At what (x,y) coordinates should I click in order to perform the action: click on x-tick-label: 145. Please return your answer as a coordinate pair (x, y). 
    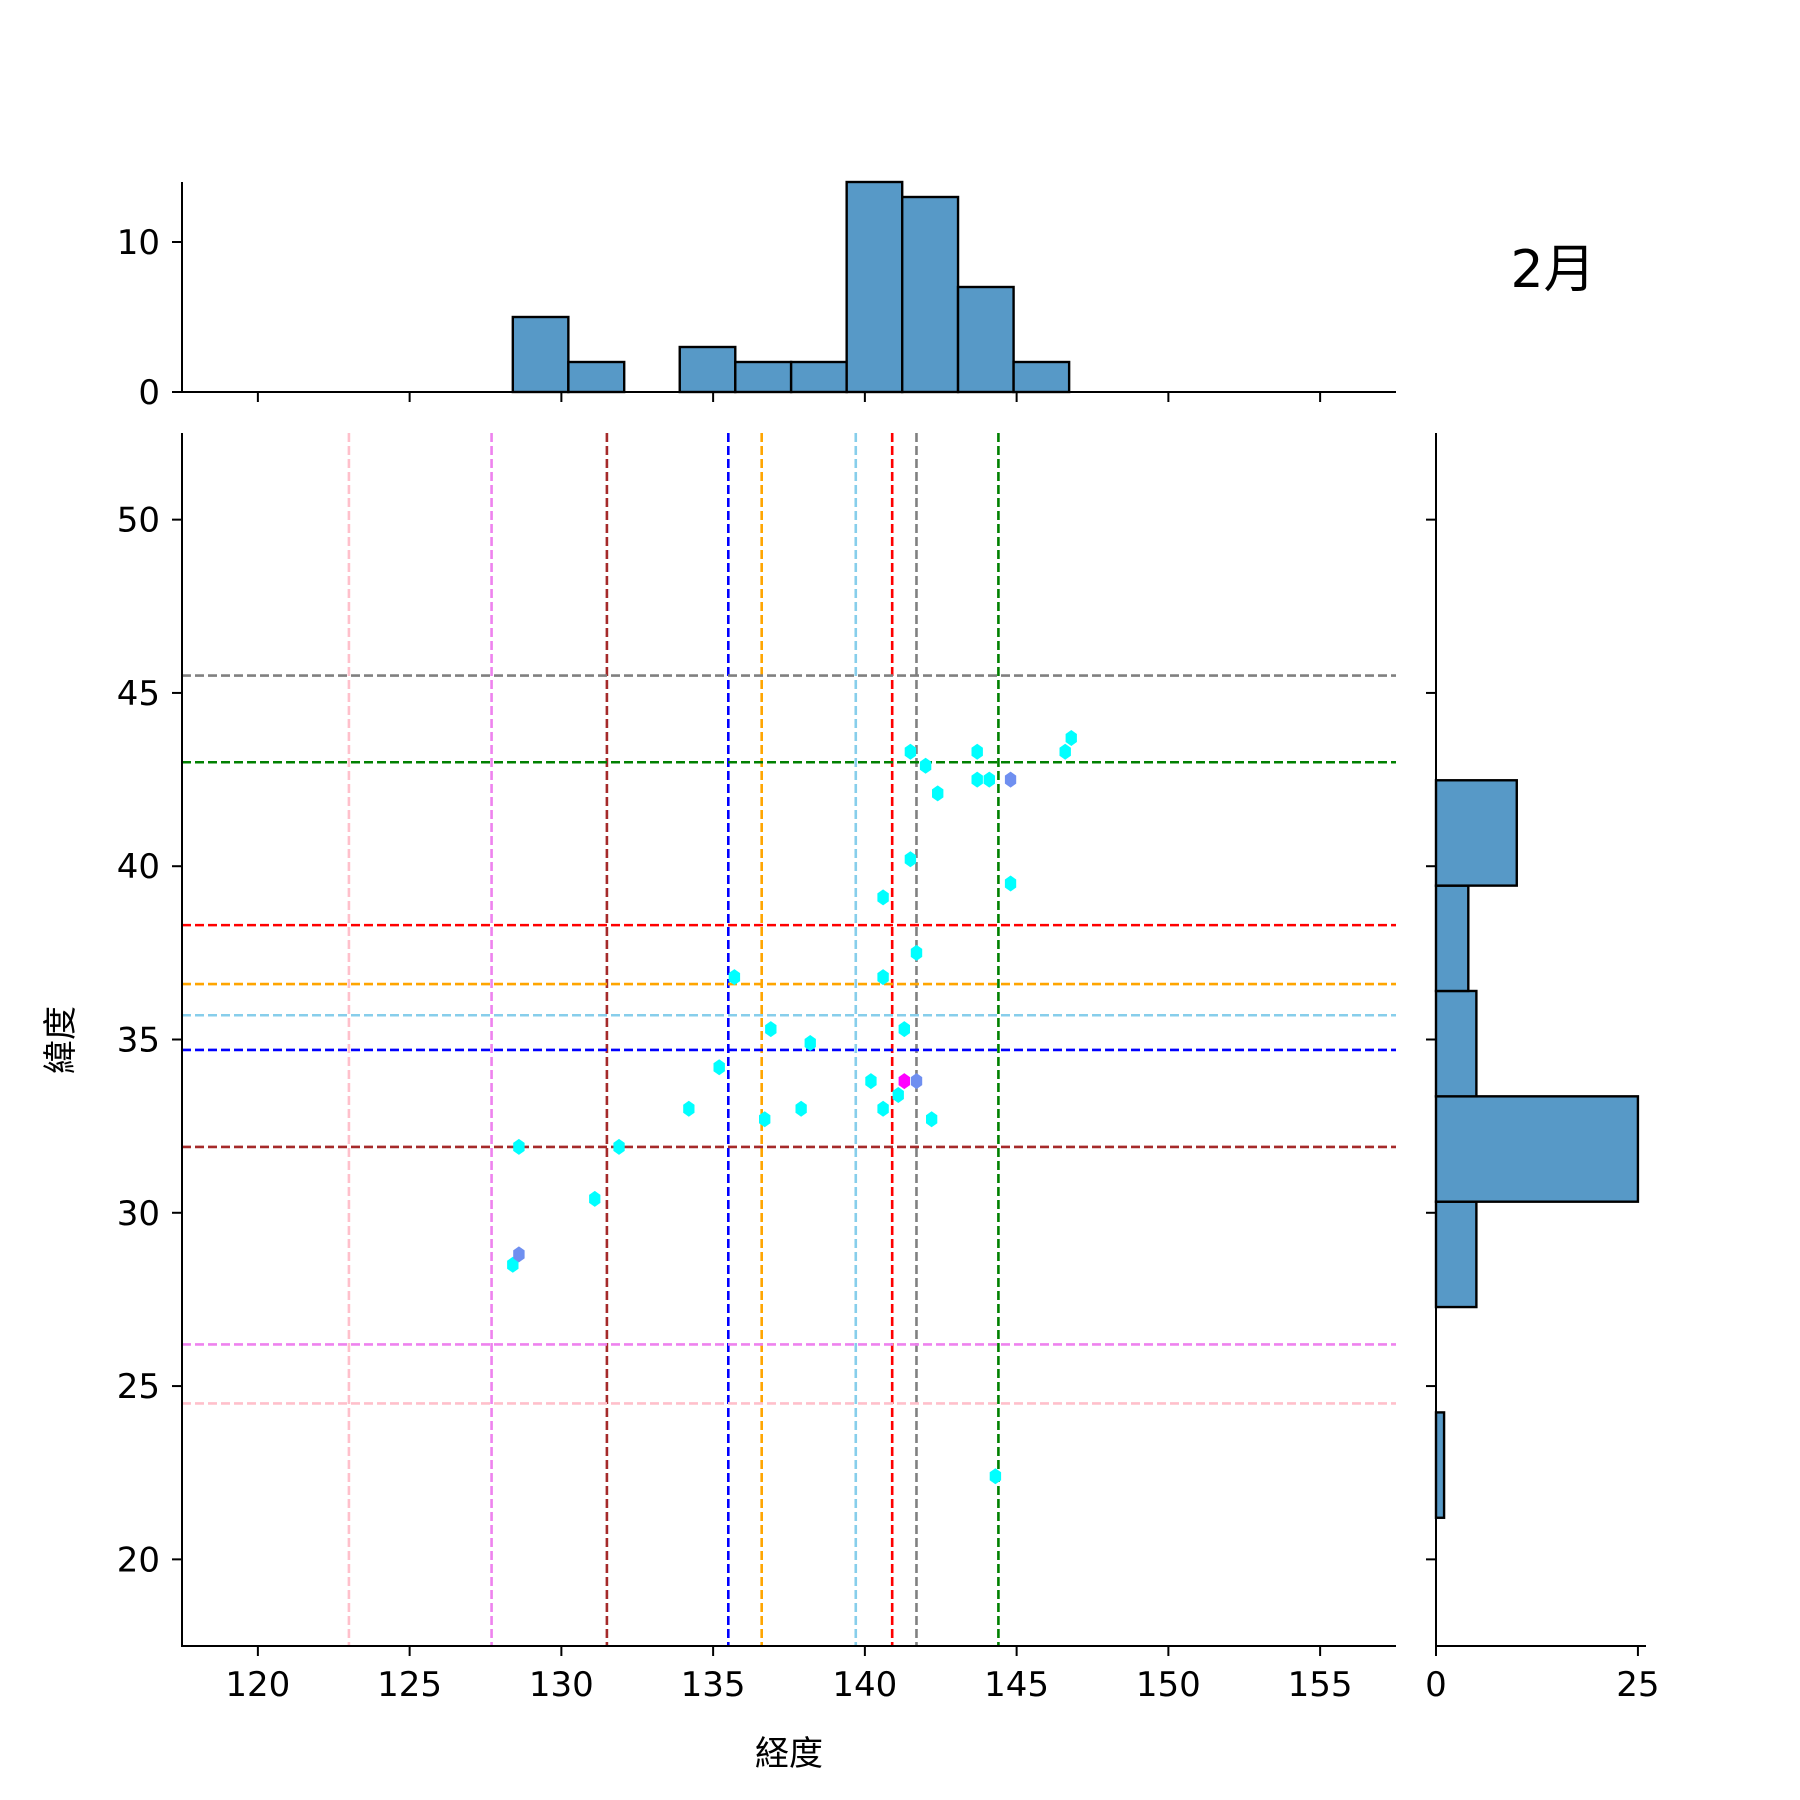
    Looking at the image, I should click on (1016, 1685).